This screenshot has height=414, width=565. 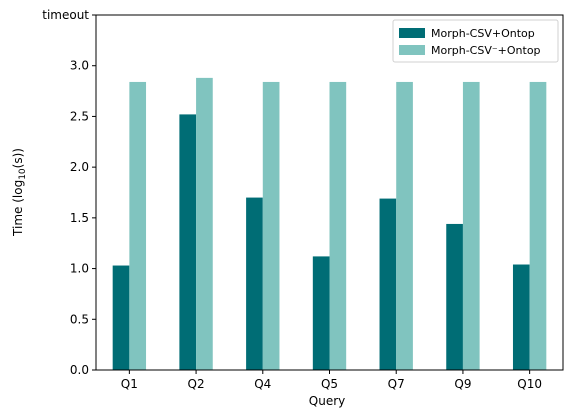 I want to click on bar-series1-q9, so click(x=454, y=296).